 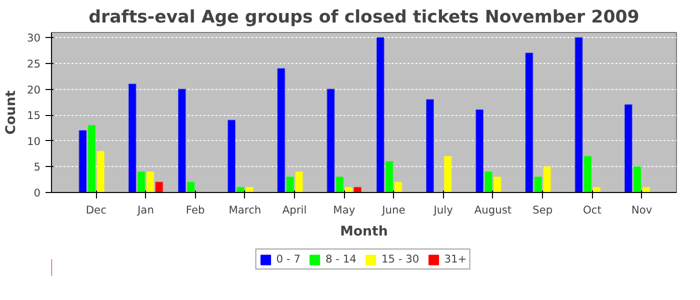 I want to click on y-tick-label: 30, so click(x=33, y=38).